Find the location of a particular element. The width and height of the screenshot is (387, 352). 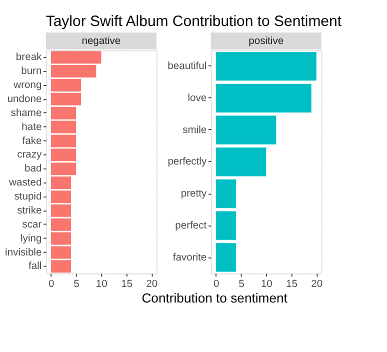

y-tick-label: beautiful is located at coordinates (187, 66).